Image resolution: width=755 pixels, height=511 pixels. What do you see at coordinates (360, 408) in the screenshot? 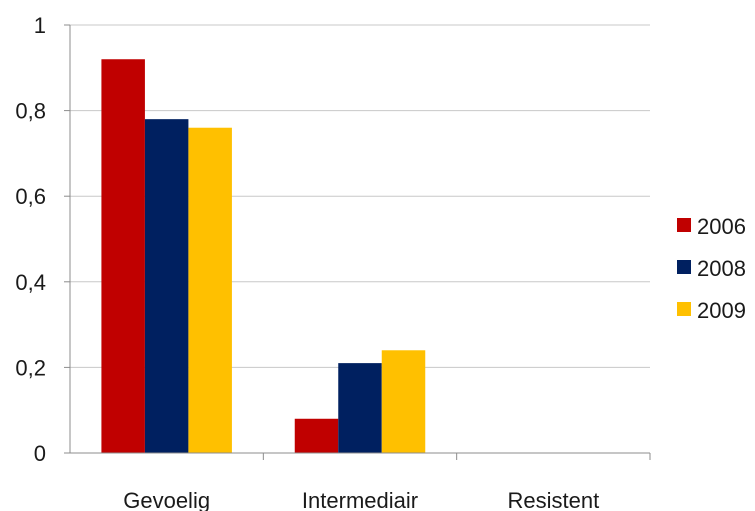
I see `bar-intermediair-2008` at bounding box center [360, 408].